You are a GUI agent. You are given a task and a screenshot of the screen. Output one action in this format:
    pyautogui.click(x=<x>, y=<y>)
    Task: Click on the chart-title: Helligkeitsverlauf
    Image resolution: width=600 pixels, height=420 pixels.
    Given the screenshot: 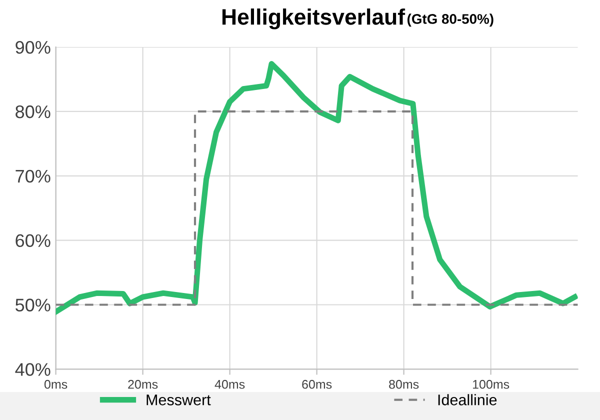 What is the action you would take?
    pyautogui.click(x=314, y=19)
    